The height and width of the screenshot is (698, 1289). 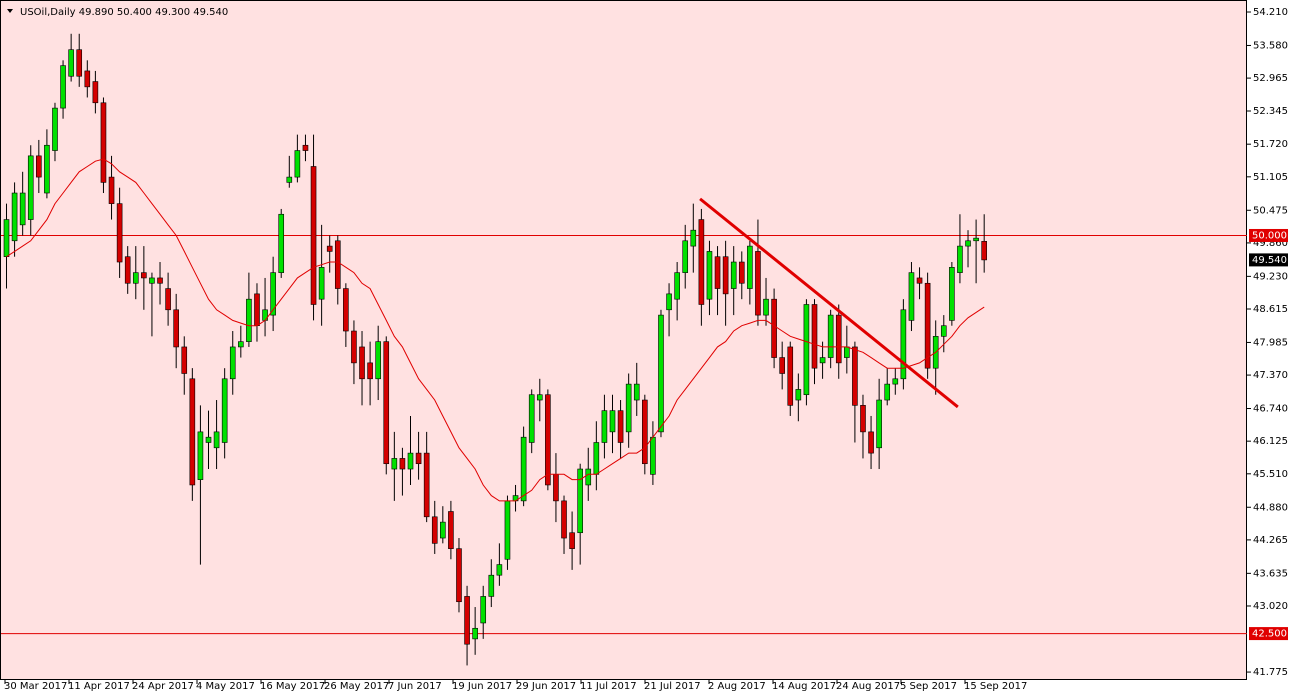 I want to click on title-arrow, so click(x=10, y=11).